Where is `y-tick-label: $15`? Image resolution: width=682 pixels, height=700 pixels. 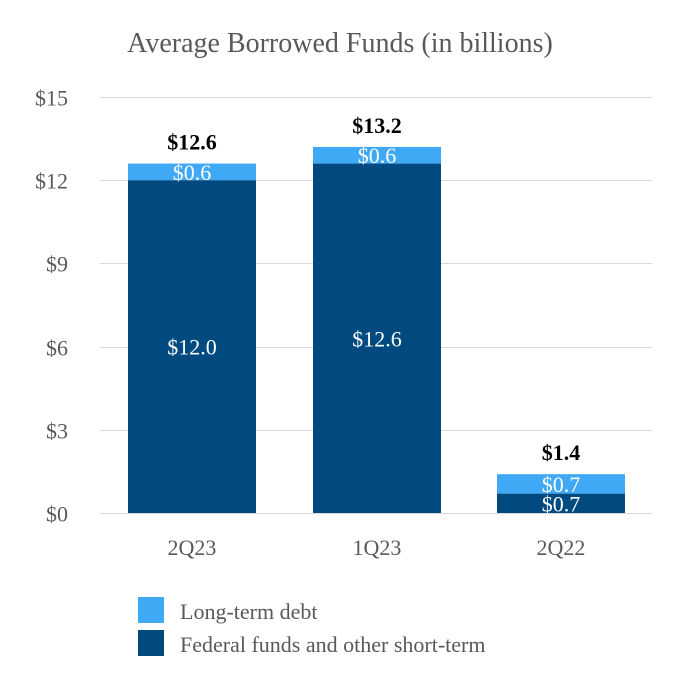
y-tick-label: $15 is located at coordinates (51, 98).